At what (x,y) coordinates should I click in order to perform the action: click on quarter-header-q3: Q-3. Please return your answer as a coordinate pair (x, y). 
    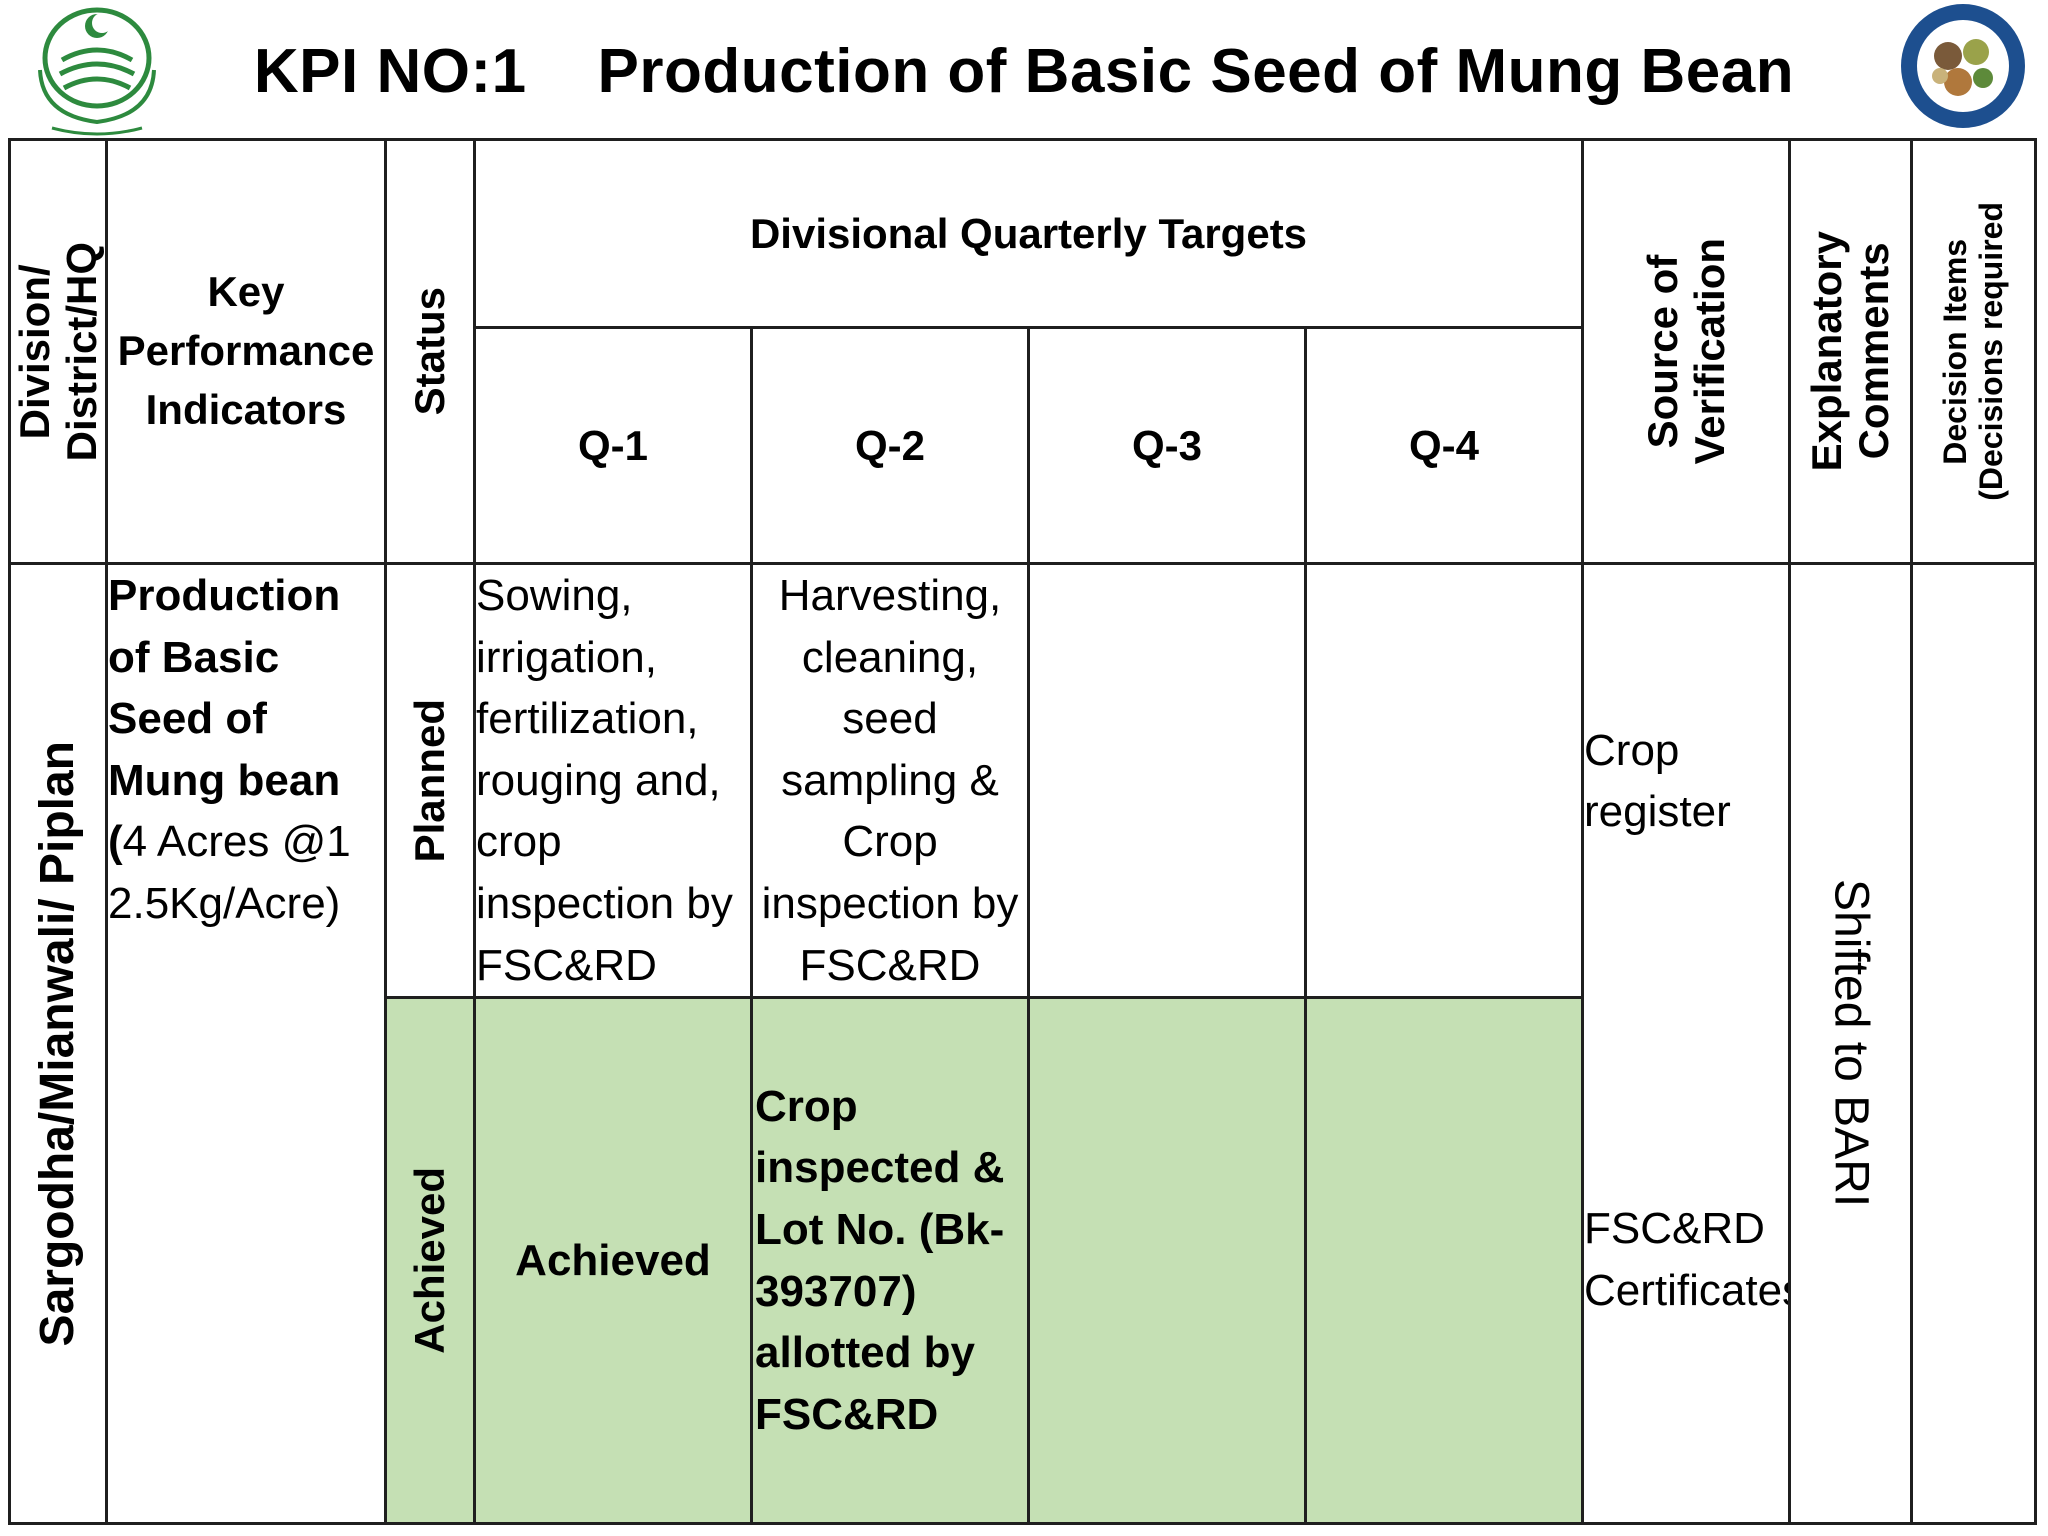
    Looking at the image, I should click on (1167, 445).